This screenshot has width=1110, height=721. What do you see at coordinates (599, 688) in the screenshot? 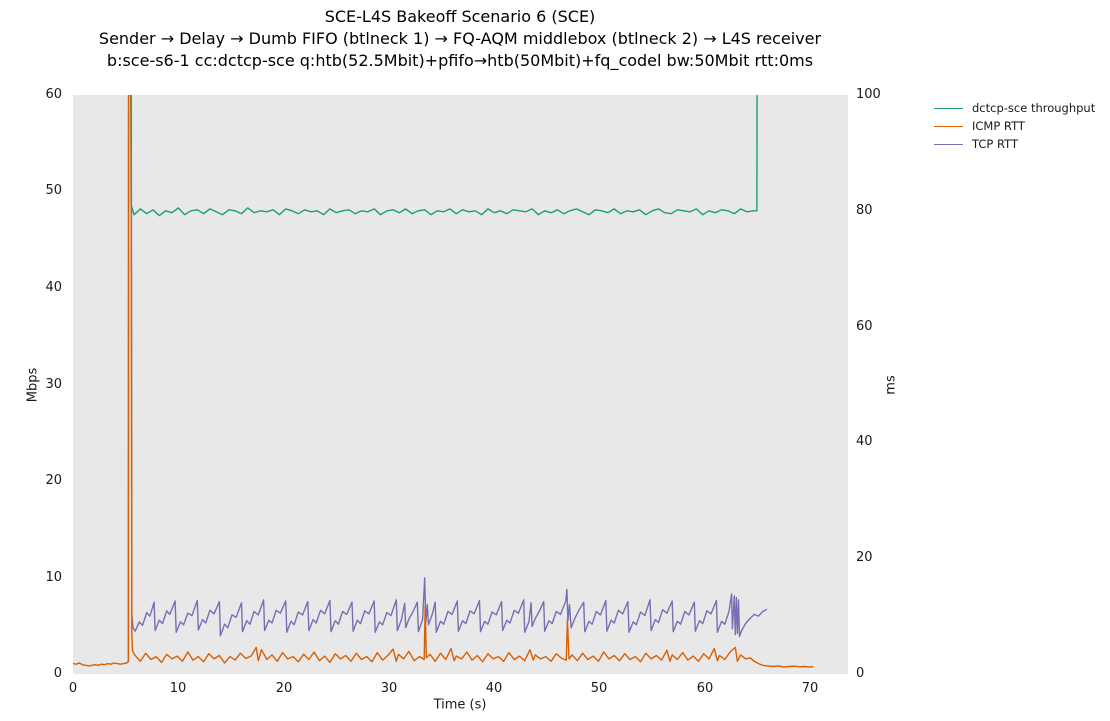
I see `x-tick-50: 50` at bounding box center [599, 688].